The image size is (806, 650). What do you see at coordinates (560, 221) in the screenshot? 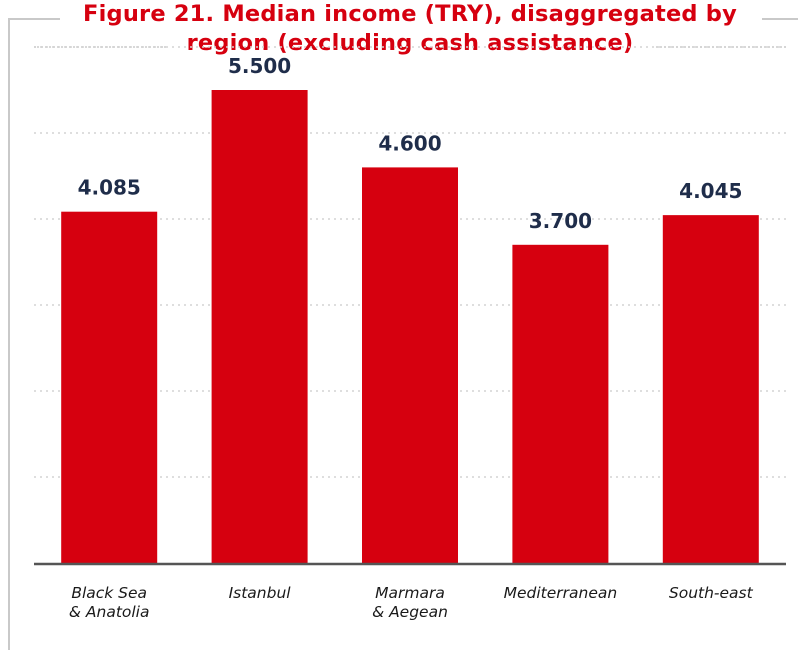
I see `data-label: 3.700` at bounding box center [560, 221].